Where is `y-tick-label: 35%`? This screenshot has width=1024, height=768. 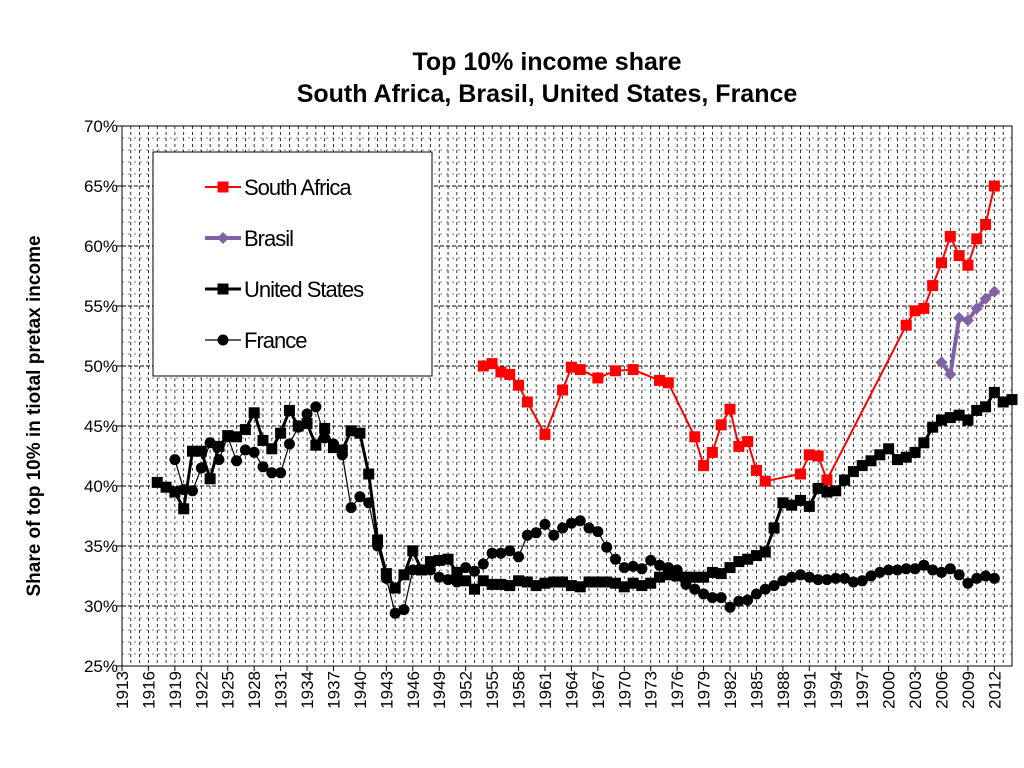
y-tick-label: 35% is located at coordinates (101, 546).